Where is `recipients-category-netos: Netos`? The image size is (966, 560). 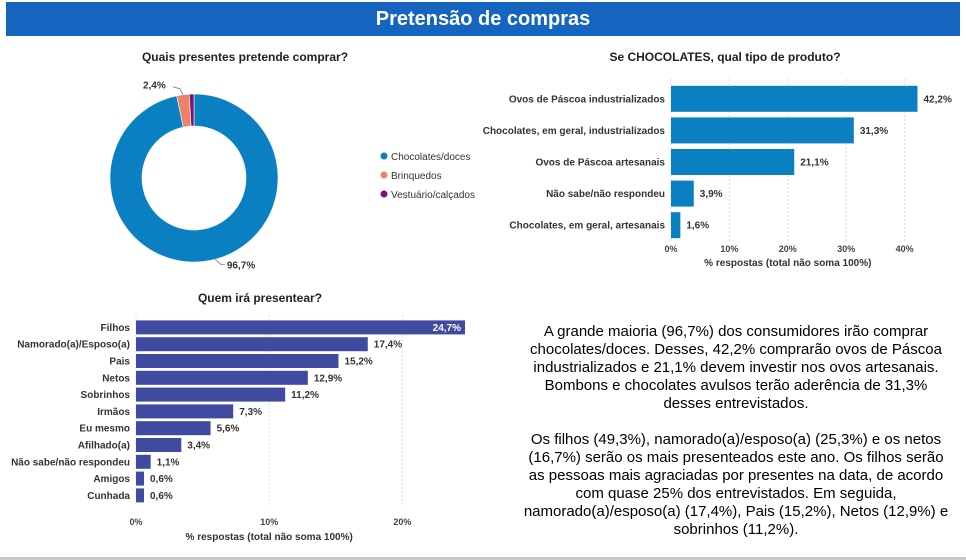 recipients-category-netos: Netos is located at coordinates (116, 378).